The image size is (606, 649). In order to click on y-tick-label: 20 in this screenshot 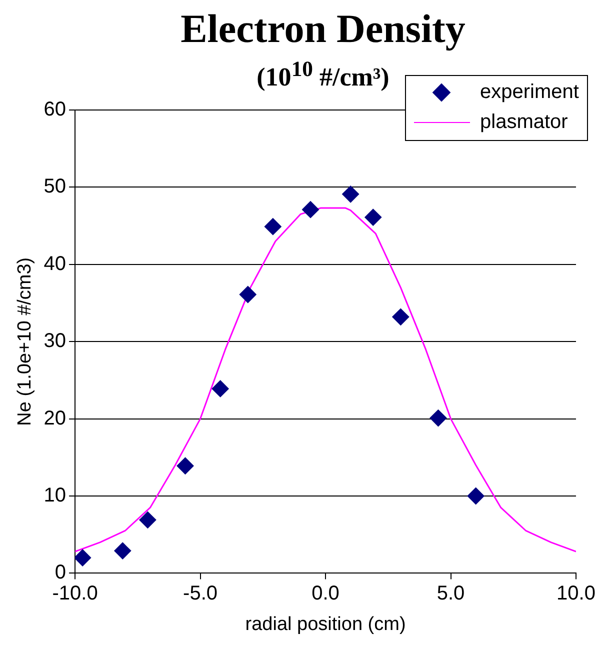, I will do `click(55, 417)`.